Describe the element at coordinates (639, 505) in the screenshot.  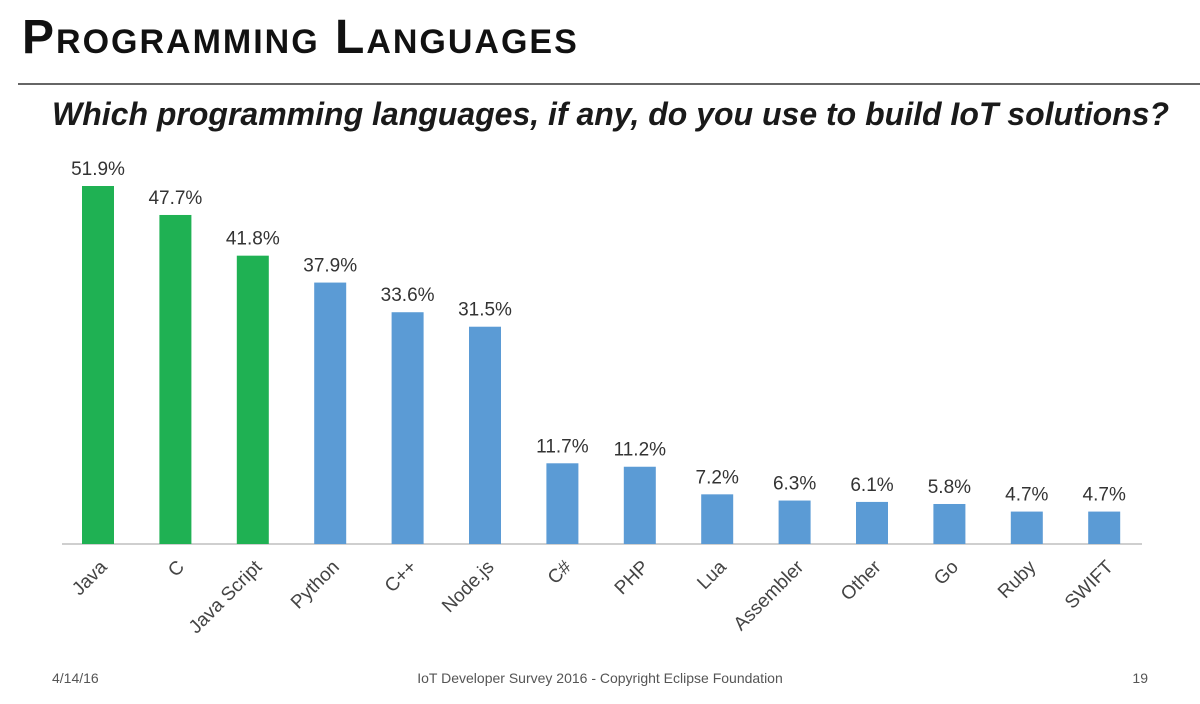
I see `bar-php` at that location.